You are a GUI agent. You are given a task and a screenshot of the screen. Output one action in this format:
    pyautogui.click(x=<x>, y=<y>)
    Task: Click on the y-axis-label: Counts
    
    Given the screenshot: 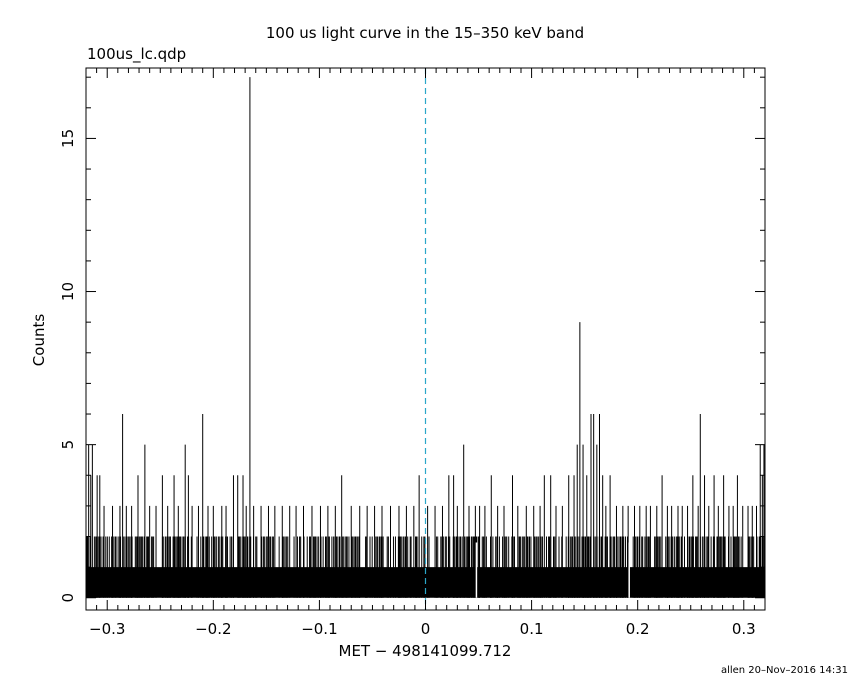 What is the action you would take?
    pyautogui.click(x=39, y=340)
    